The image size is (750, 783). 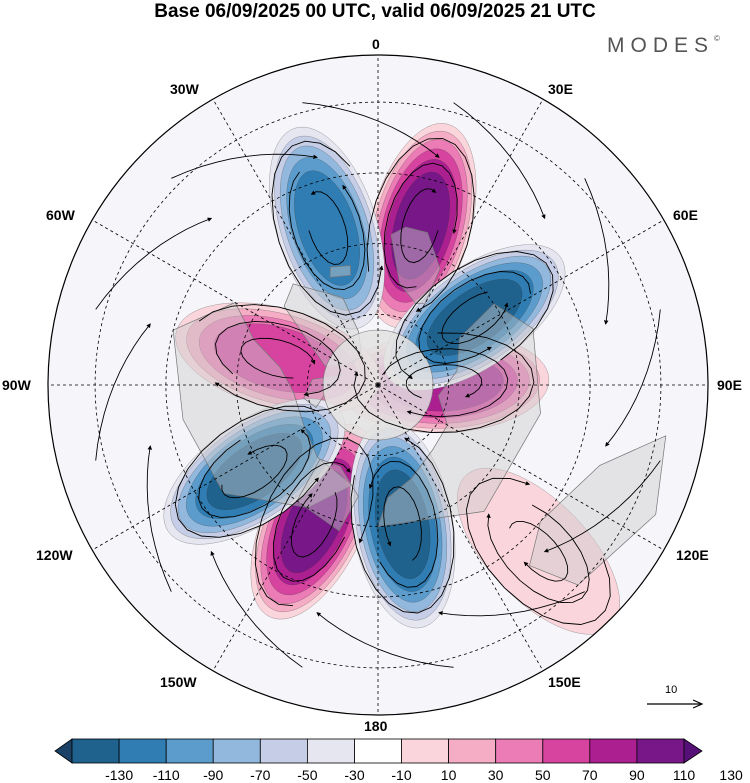 What do you see at coordinates (54, 555) in the screenshot?
I see `lon-label-120w: 120W` at bounding box center [54, 555].